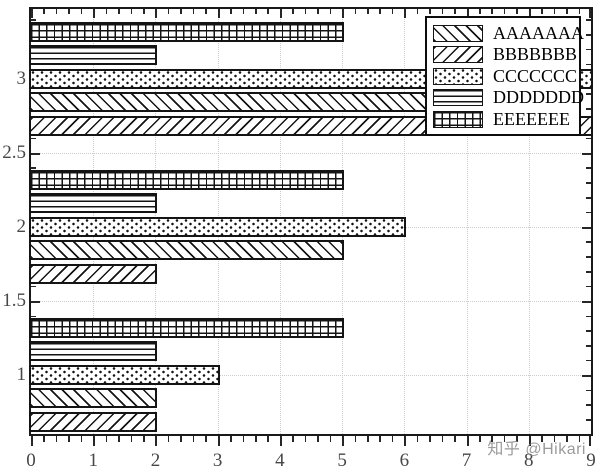  I want to click on bar-BBBBBBB-group2, so click(93, 273).